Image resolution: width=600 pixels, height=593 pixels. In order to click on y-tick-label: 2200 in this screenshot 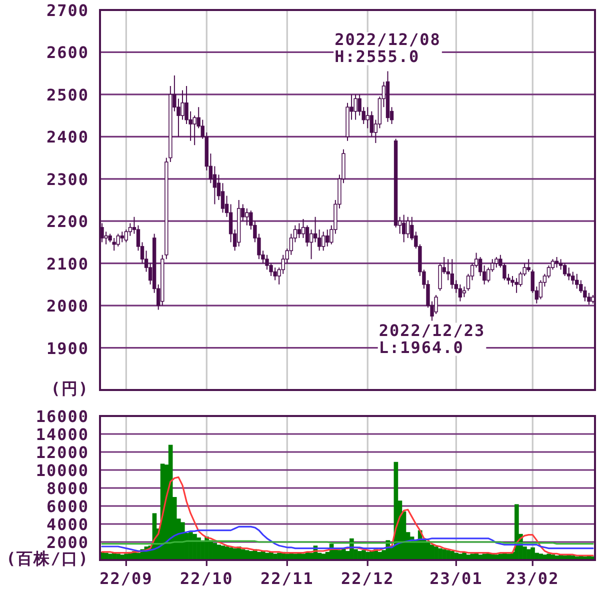, I will do `click(67, 222)`.